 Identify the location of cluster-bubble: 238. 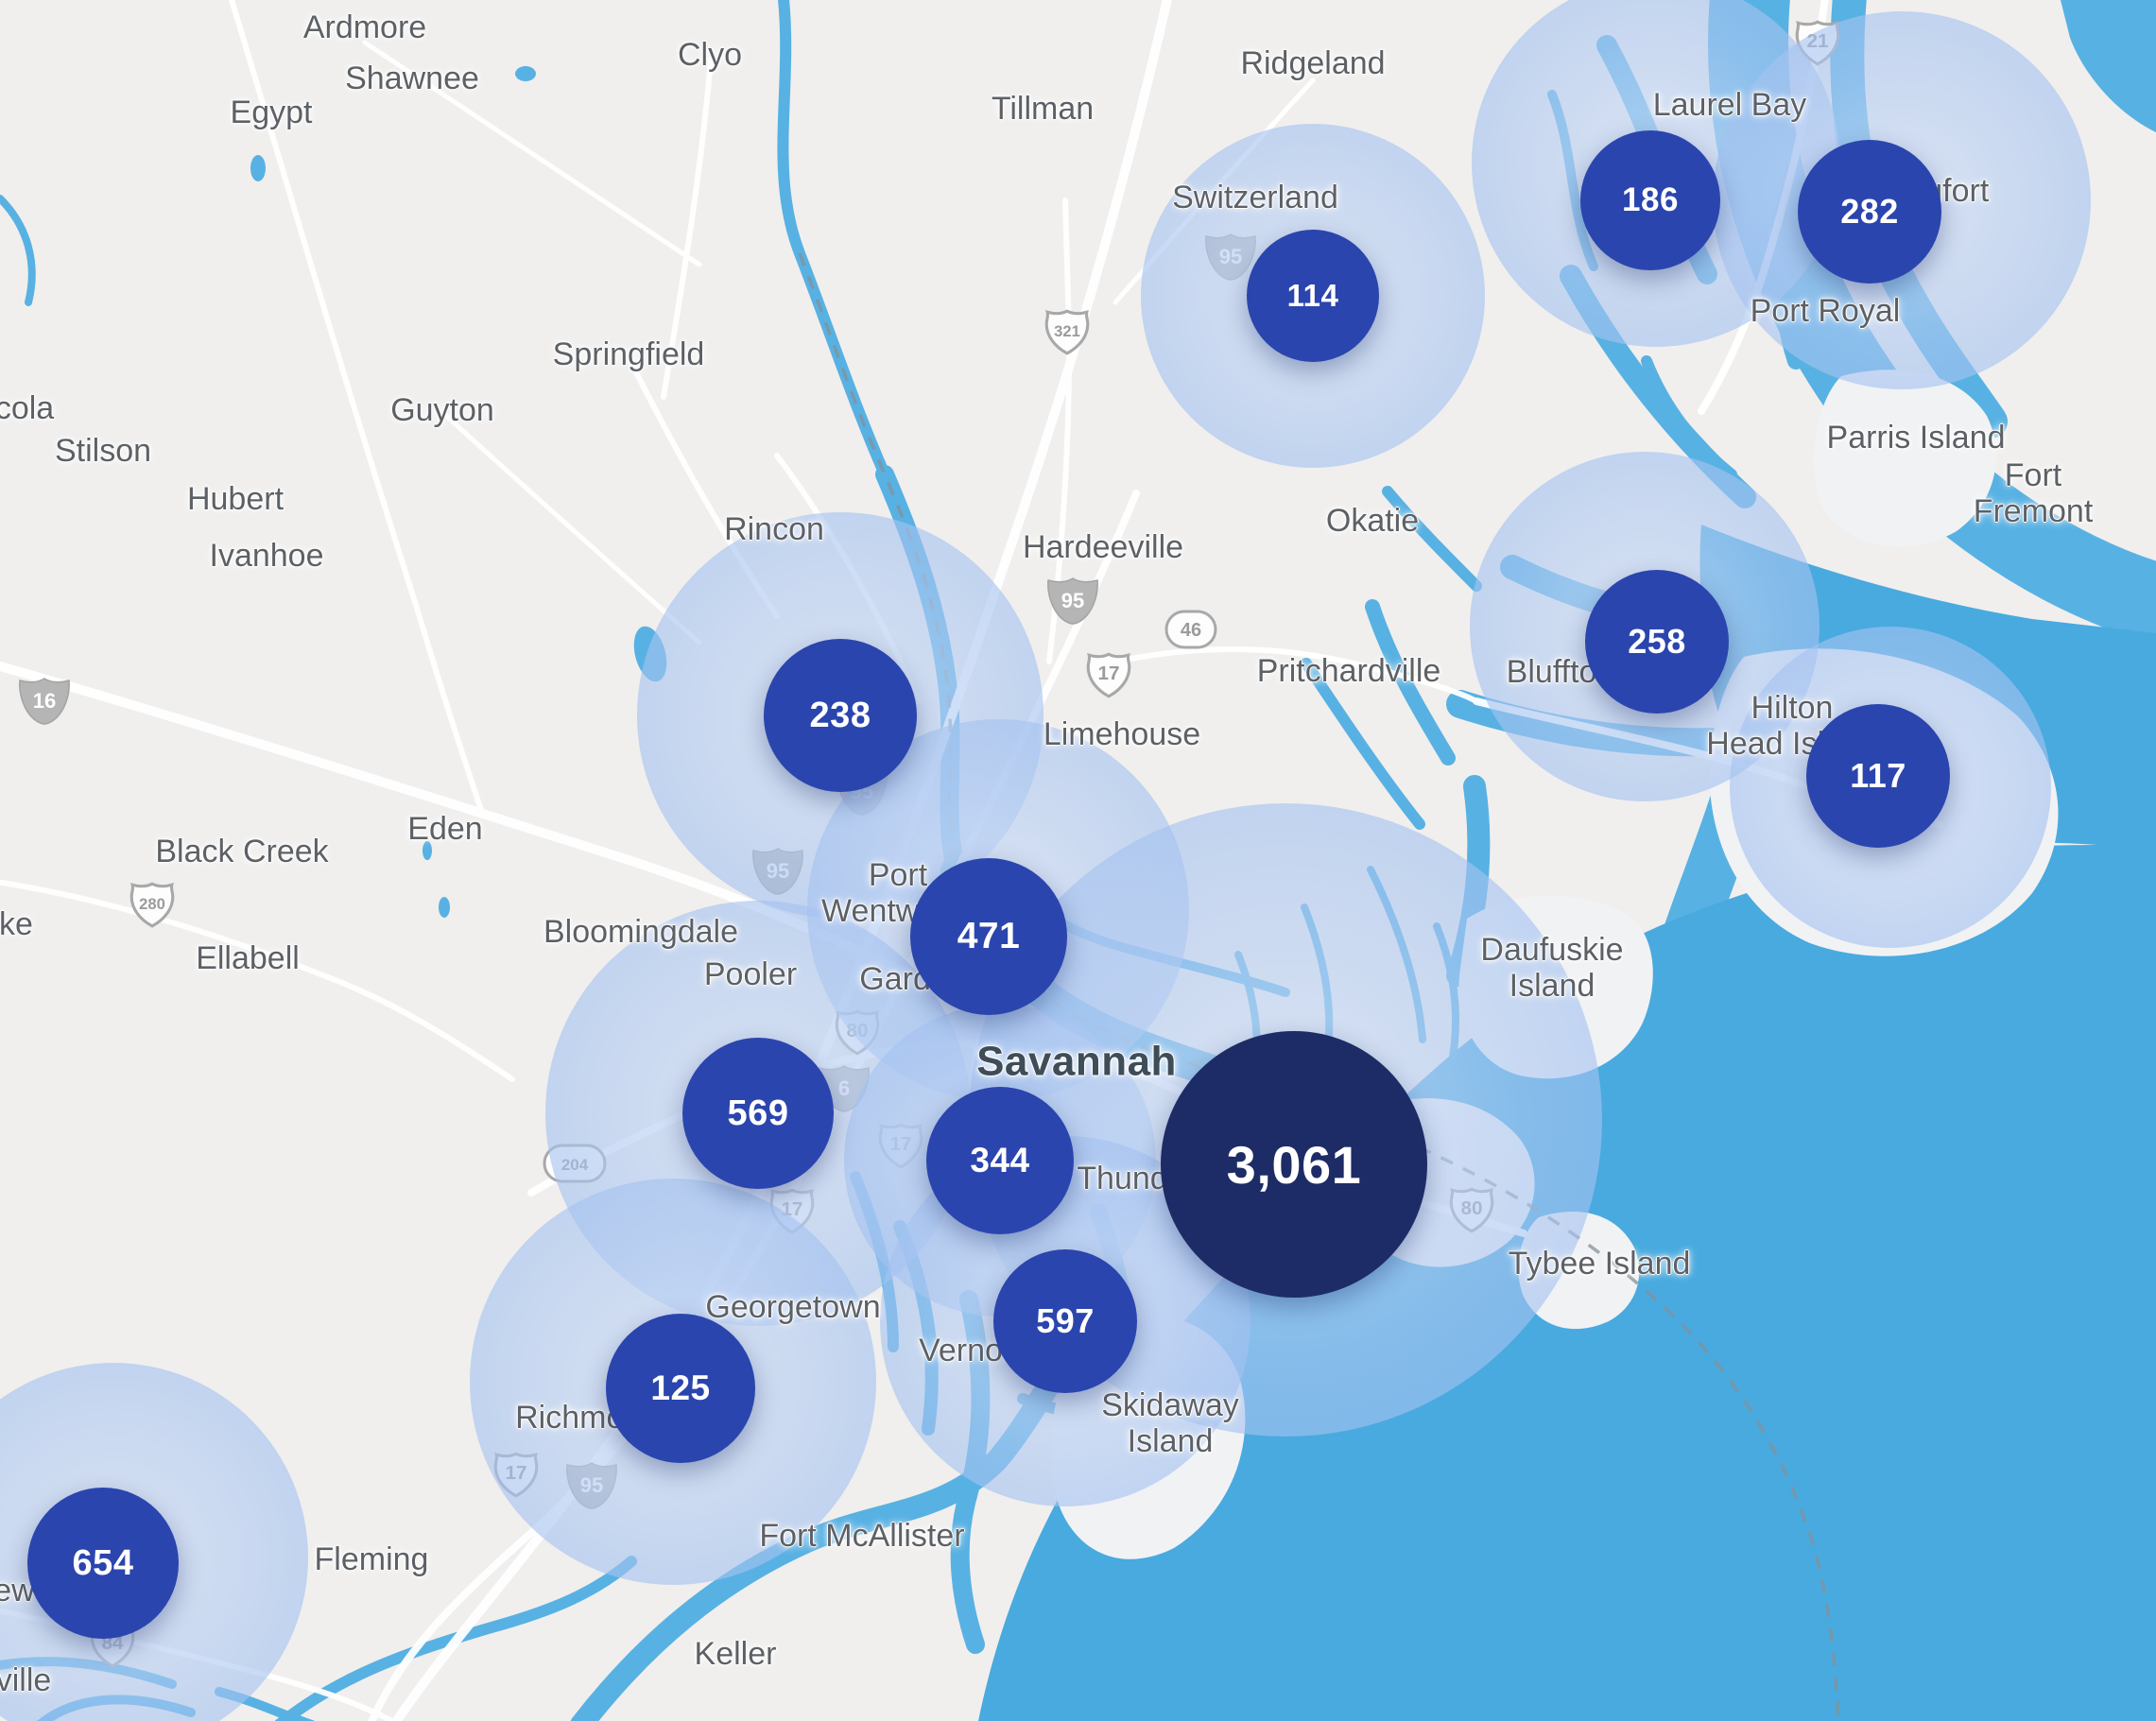
(841, 715).